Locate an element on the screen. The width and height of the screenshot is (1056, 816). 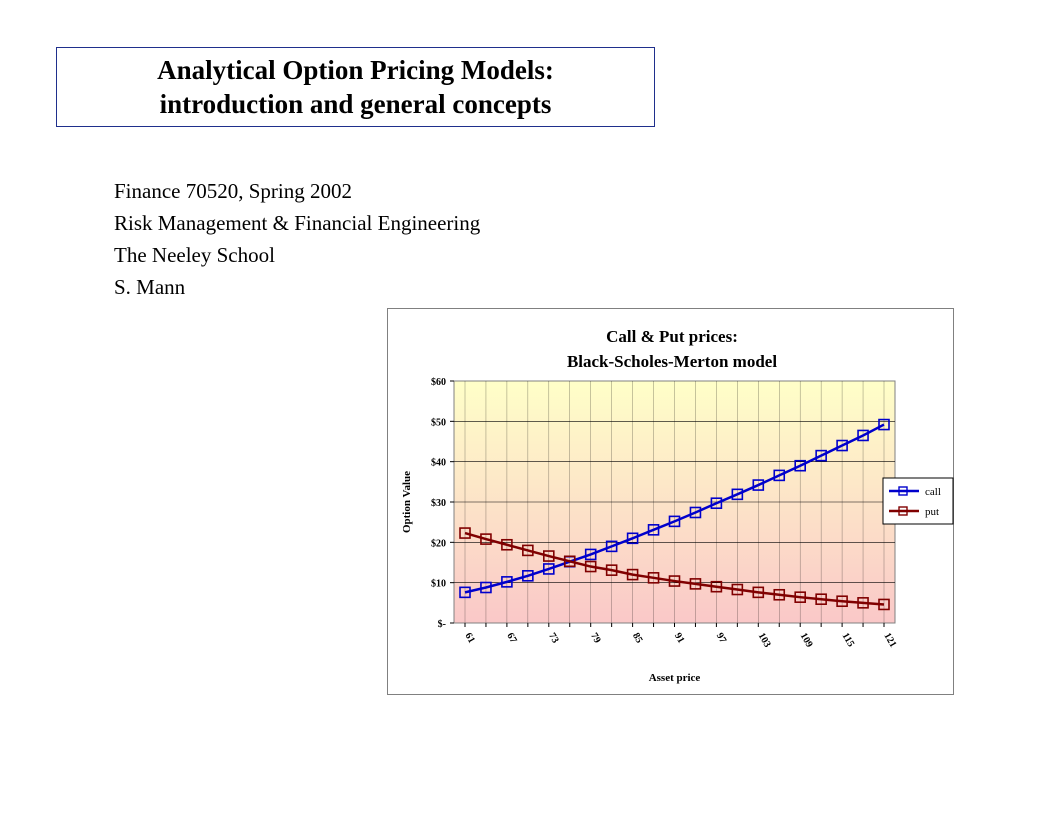
slide-title-line-2: introduction and general concepts is located at coordinates (355, 104).